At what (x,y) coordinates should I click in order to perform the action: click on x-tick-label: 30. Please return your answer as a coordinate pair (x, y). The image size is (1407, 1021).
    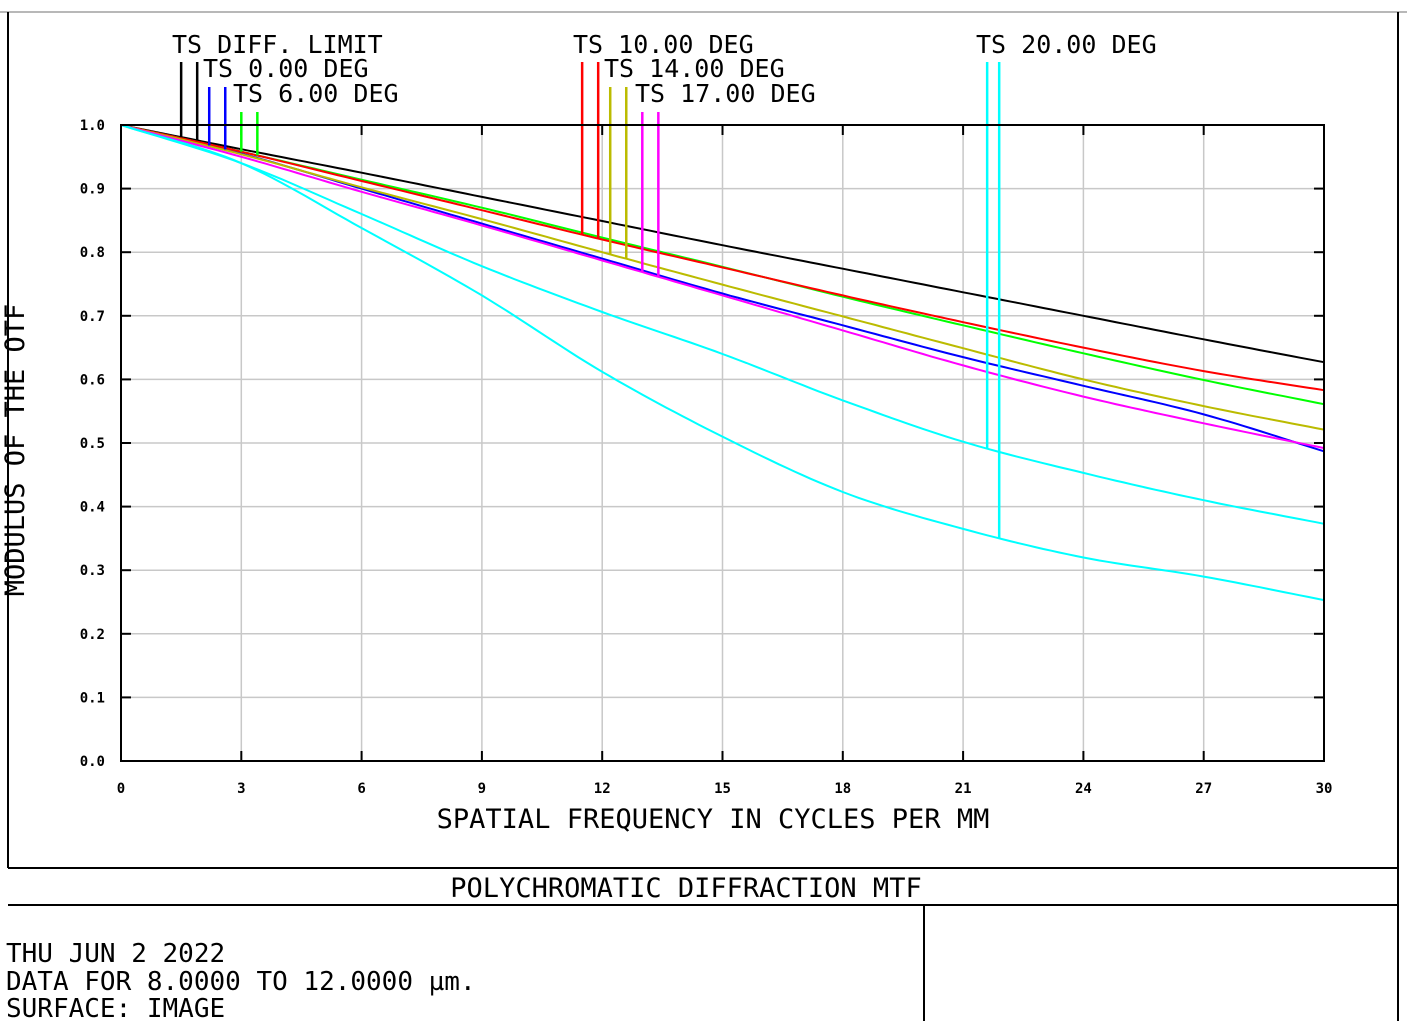
    Looking at the image, I should click on (1324, 789).